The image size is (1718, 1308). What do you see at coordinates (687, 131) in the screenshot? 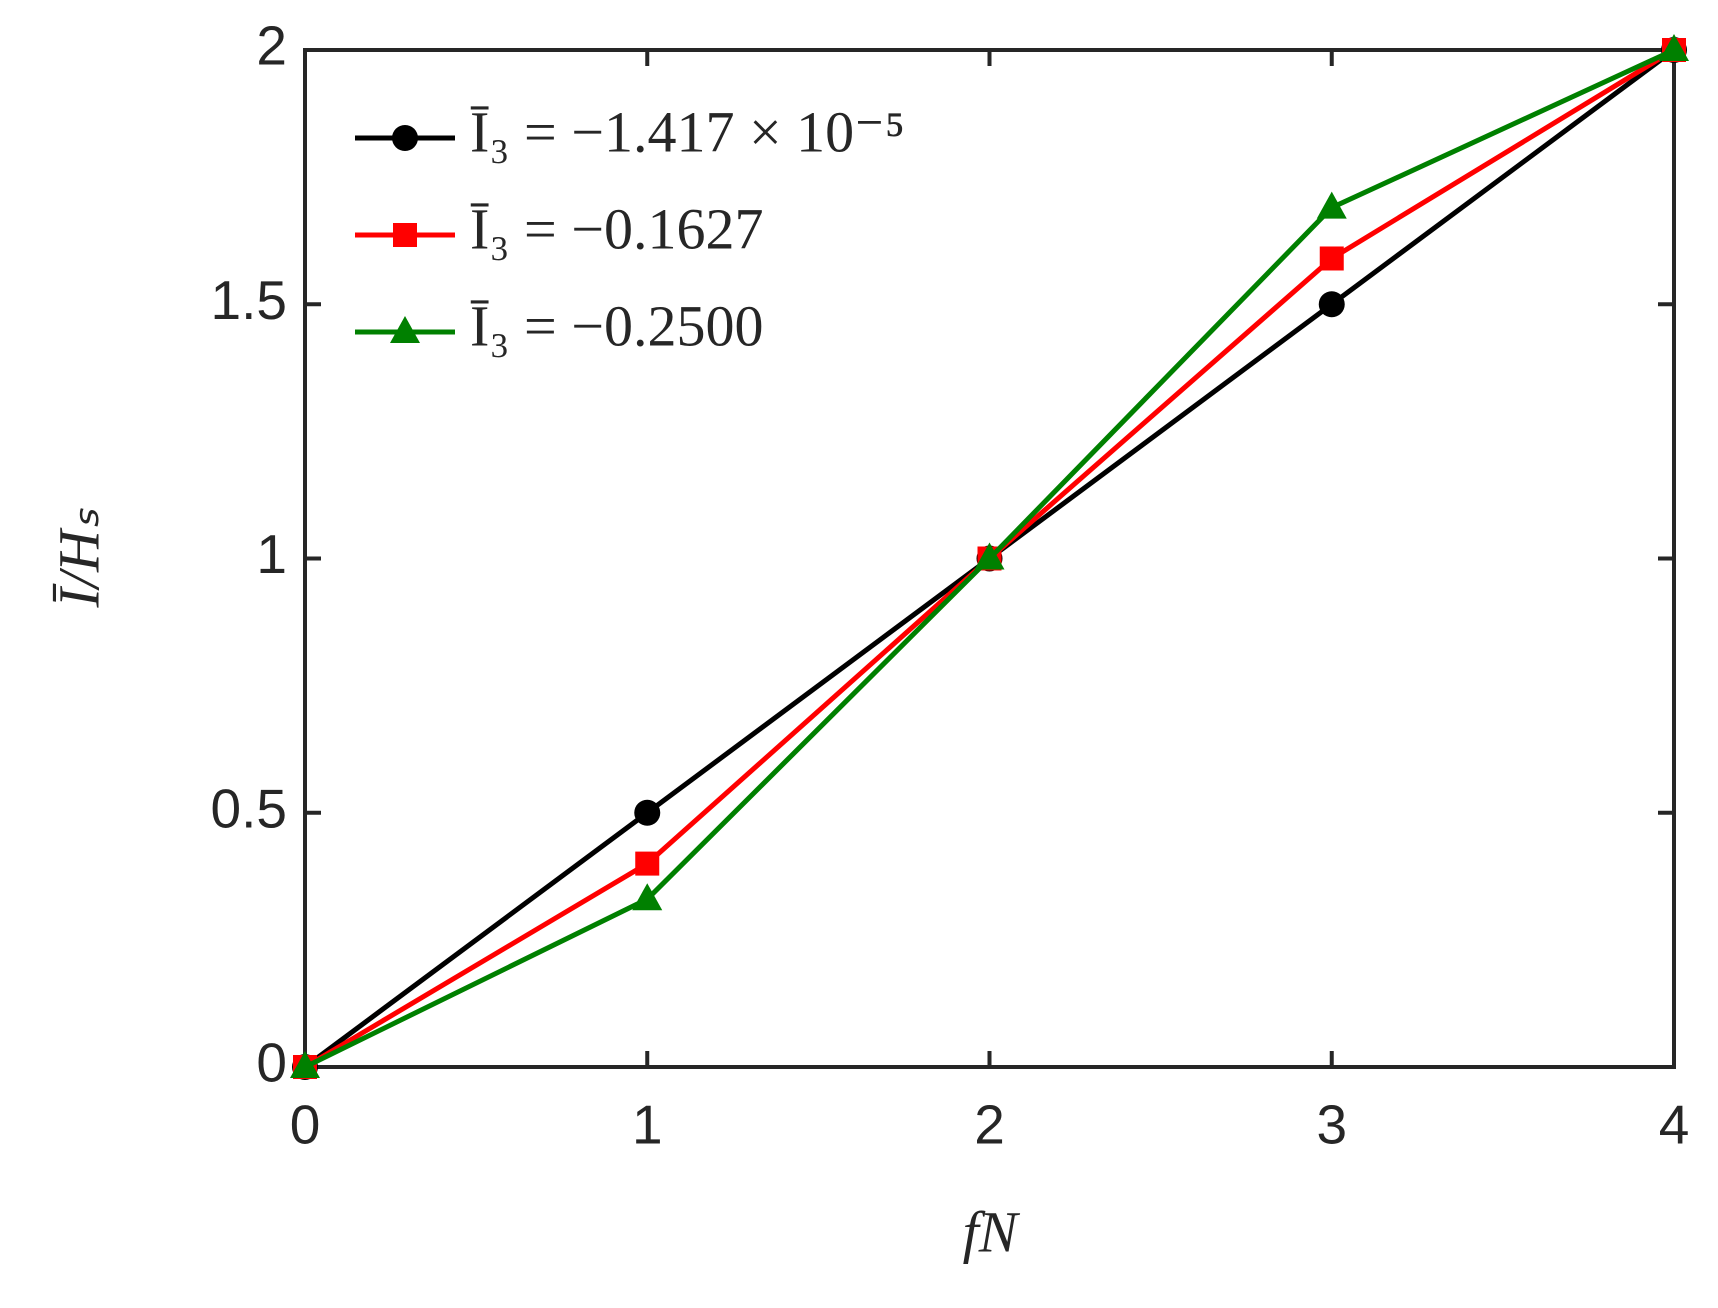
I see `legend-label: Ī₃ = −1.417 × 10⁻⁵` at bounding box center [687, 131].